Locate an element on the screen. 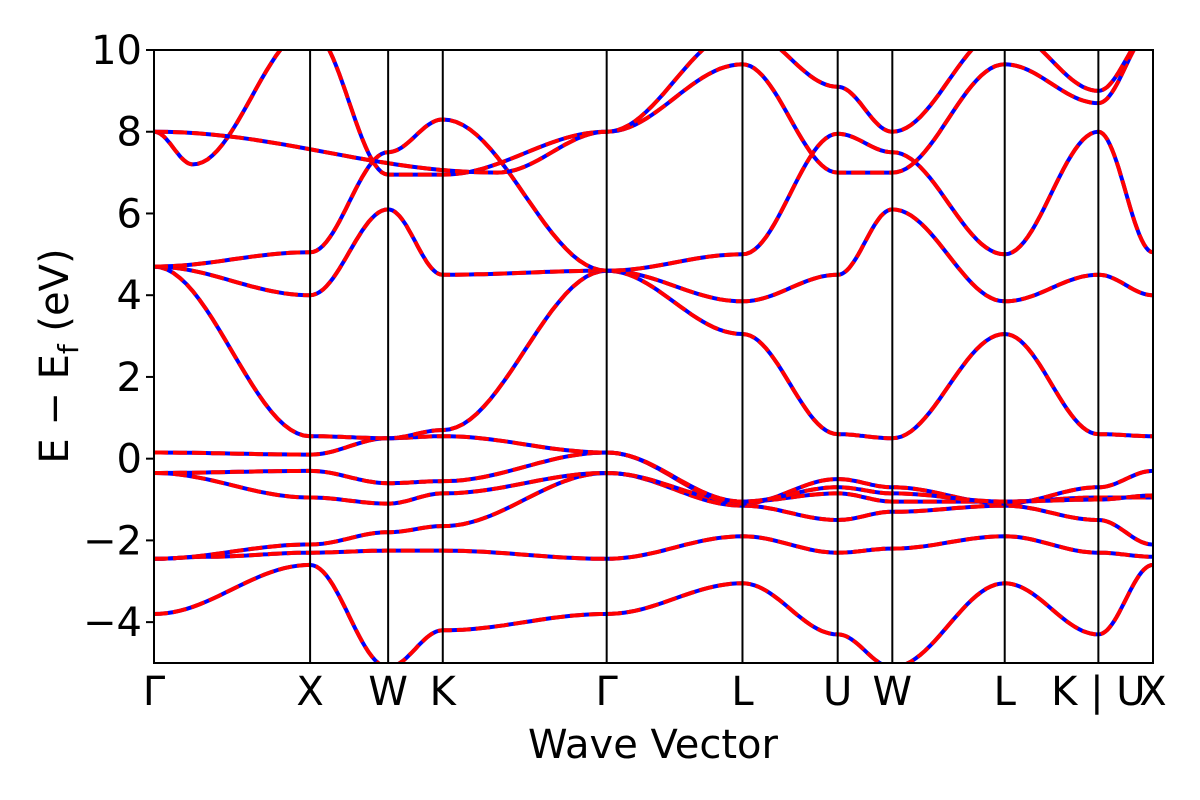 Image resolution: width=1200 pixels, height=800 pixels. y-tick-label: −2 is located at coordinates (112, 541).